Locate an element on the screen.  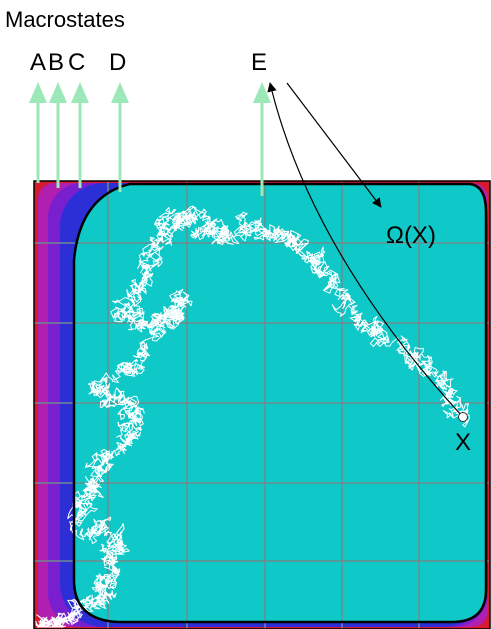
macrostate-label-c: C is located at coordinates (76, 62).